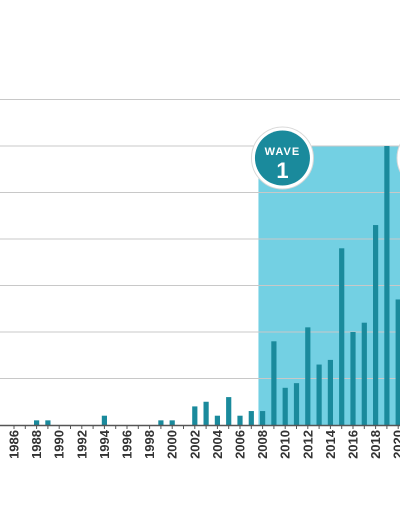 This screenshot has width=400, height=516. I want to click on x-tick-label: 2008, so click(262, 444).